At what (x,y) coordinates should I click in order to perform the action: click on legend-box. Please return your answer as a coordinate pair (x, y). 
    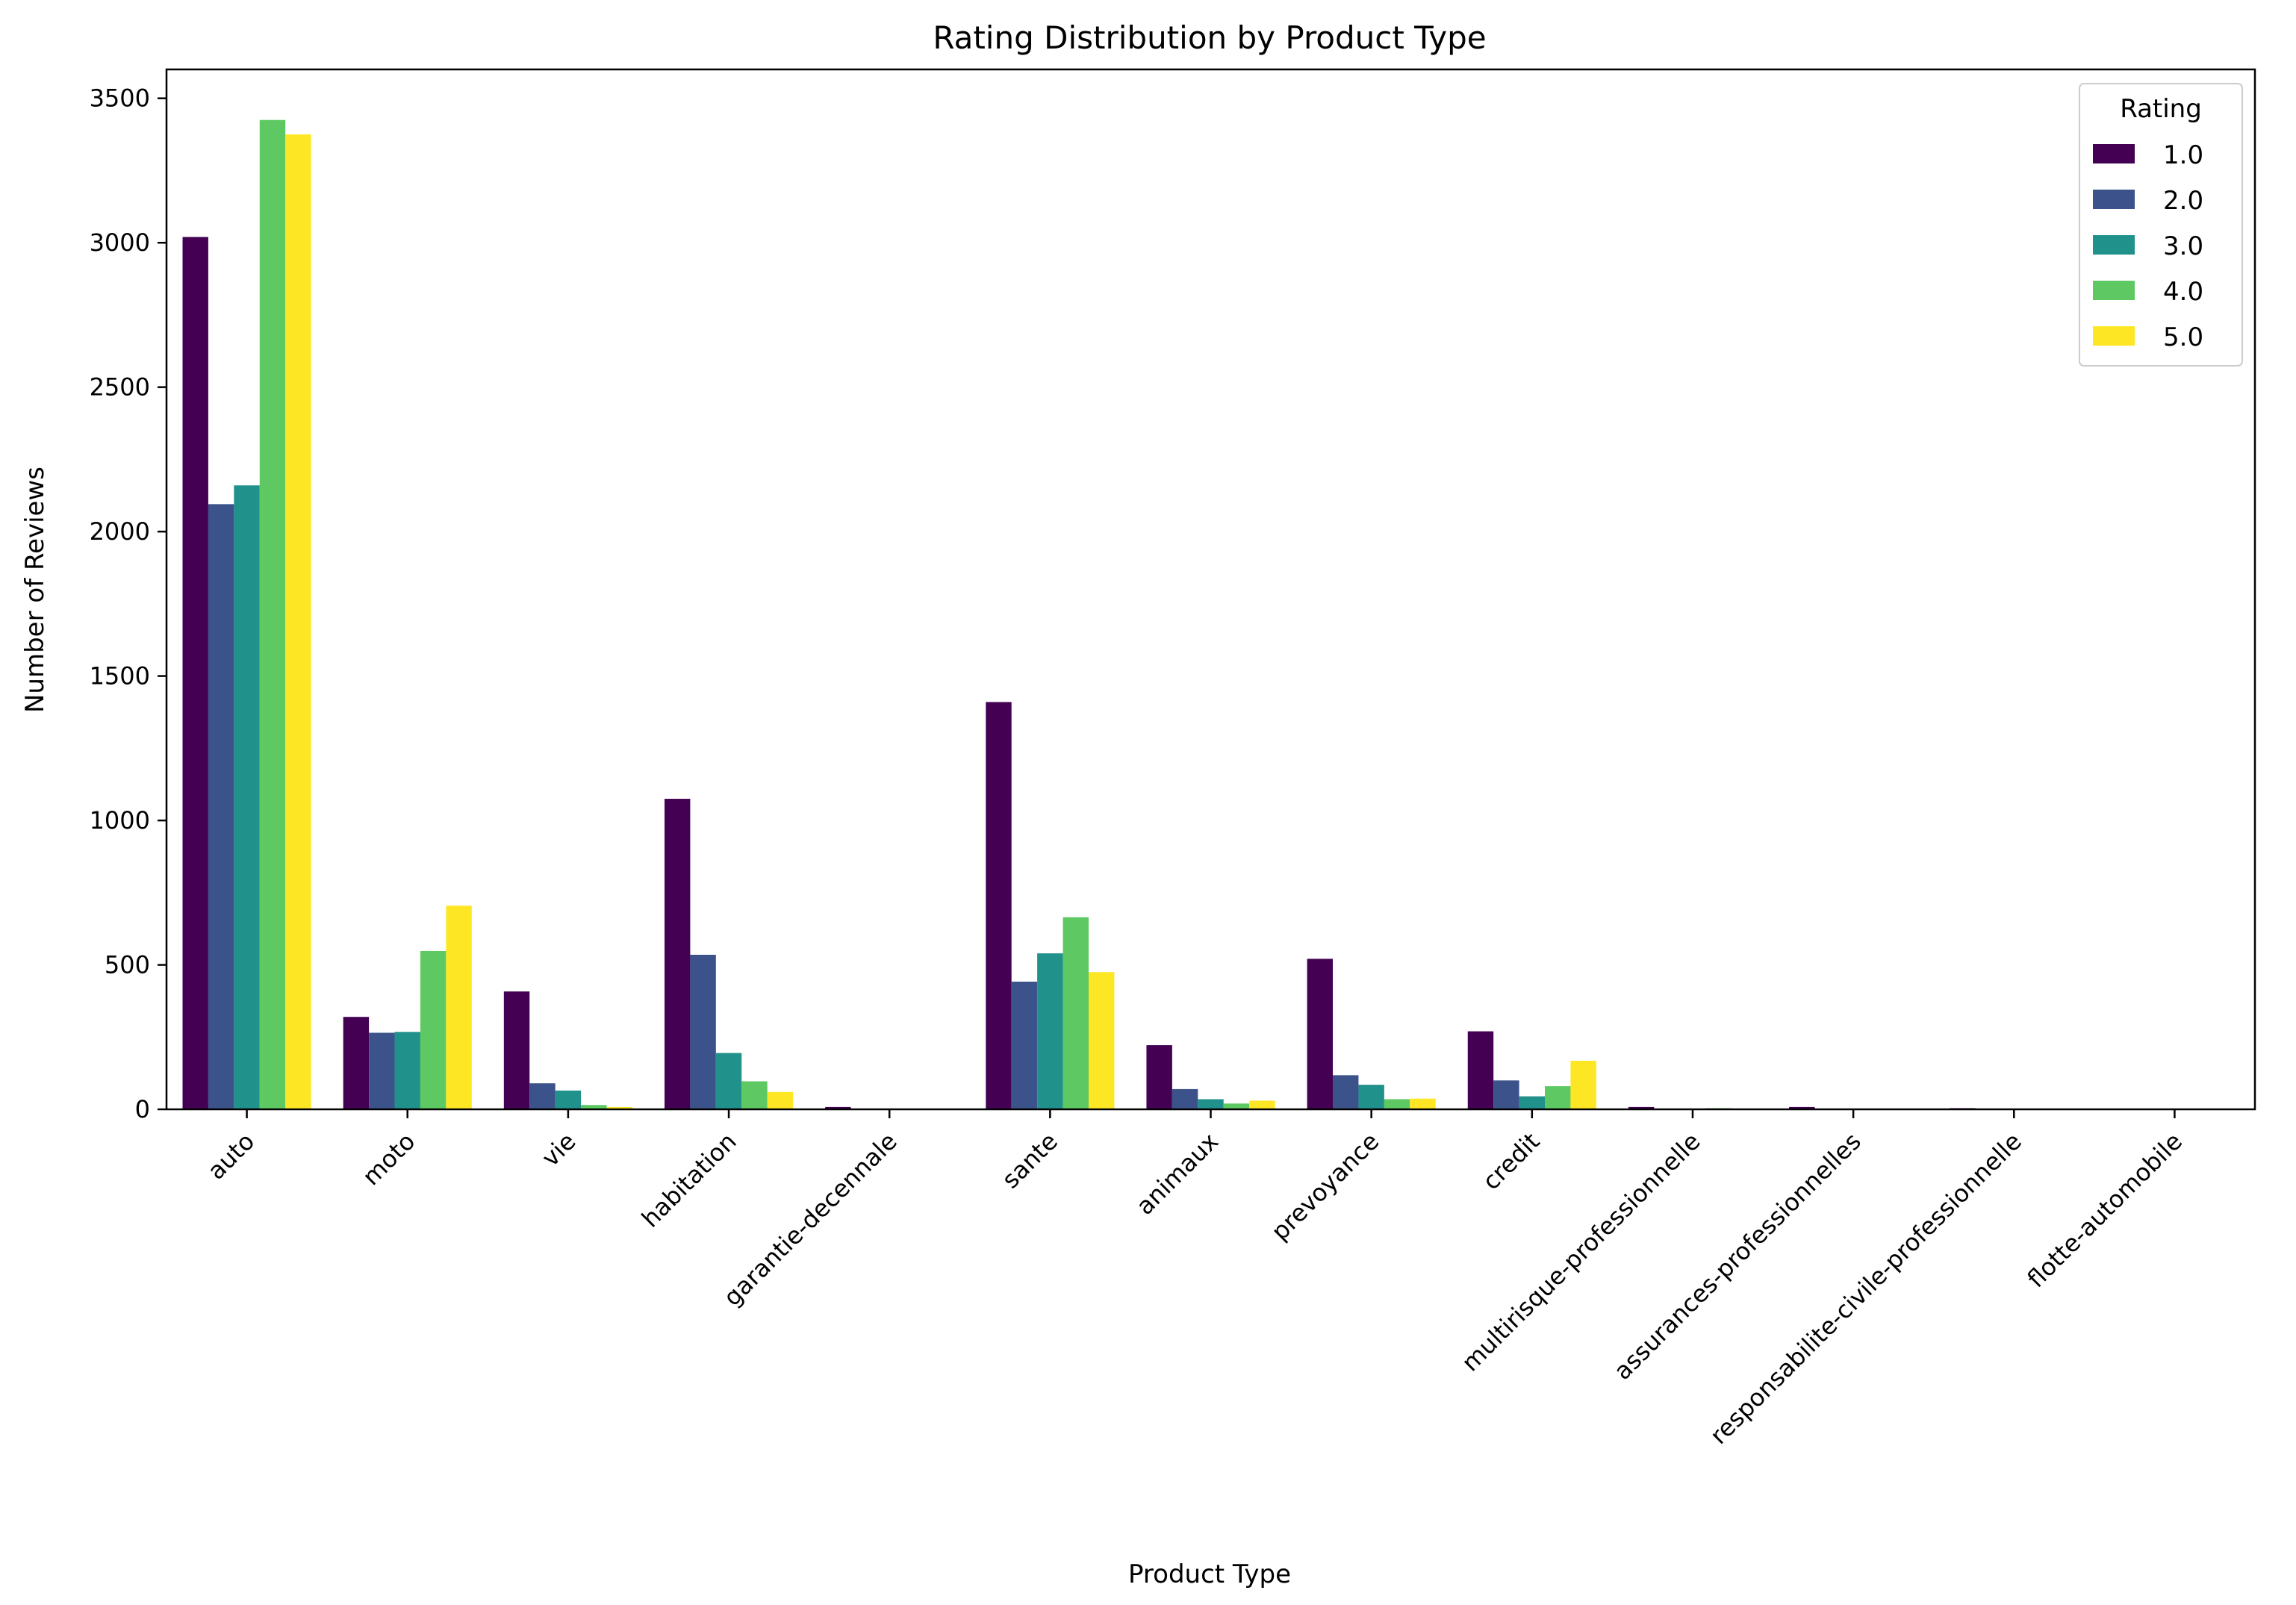
    Looking at the image, I should click on (2161, 225).